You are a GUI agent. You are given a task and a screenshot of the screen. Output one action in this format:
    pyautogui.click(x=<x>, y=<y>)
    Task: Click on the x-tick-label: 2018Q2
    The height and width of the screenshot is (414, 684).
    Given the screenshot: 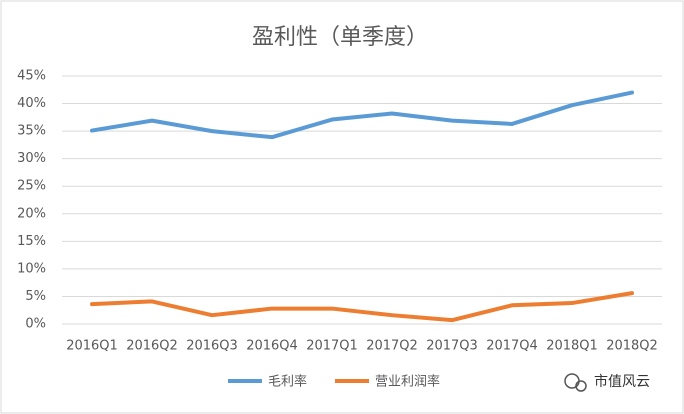 What is the action you would take?
    pyautogui.click(x=632, y=346)
    